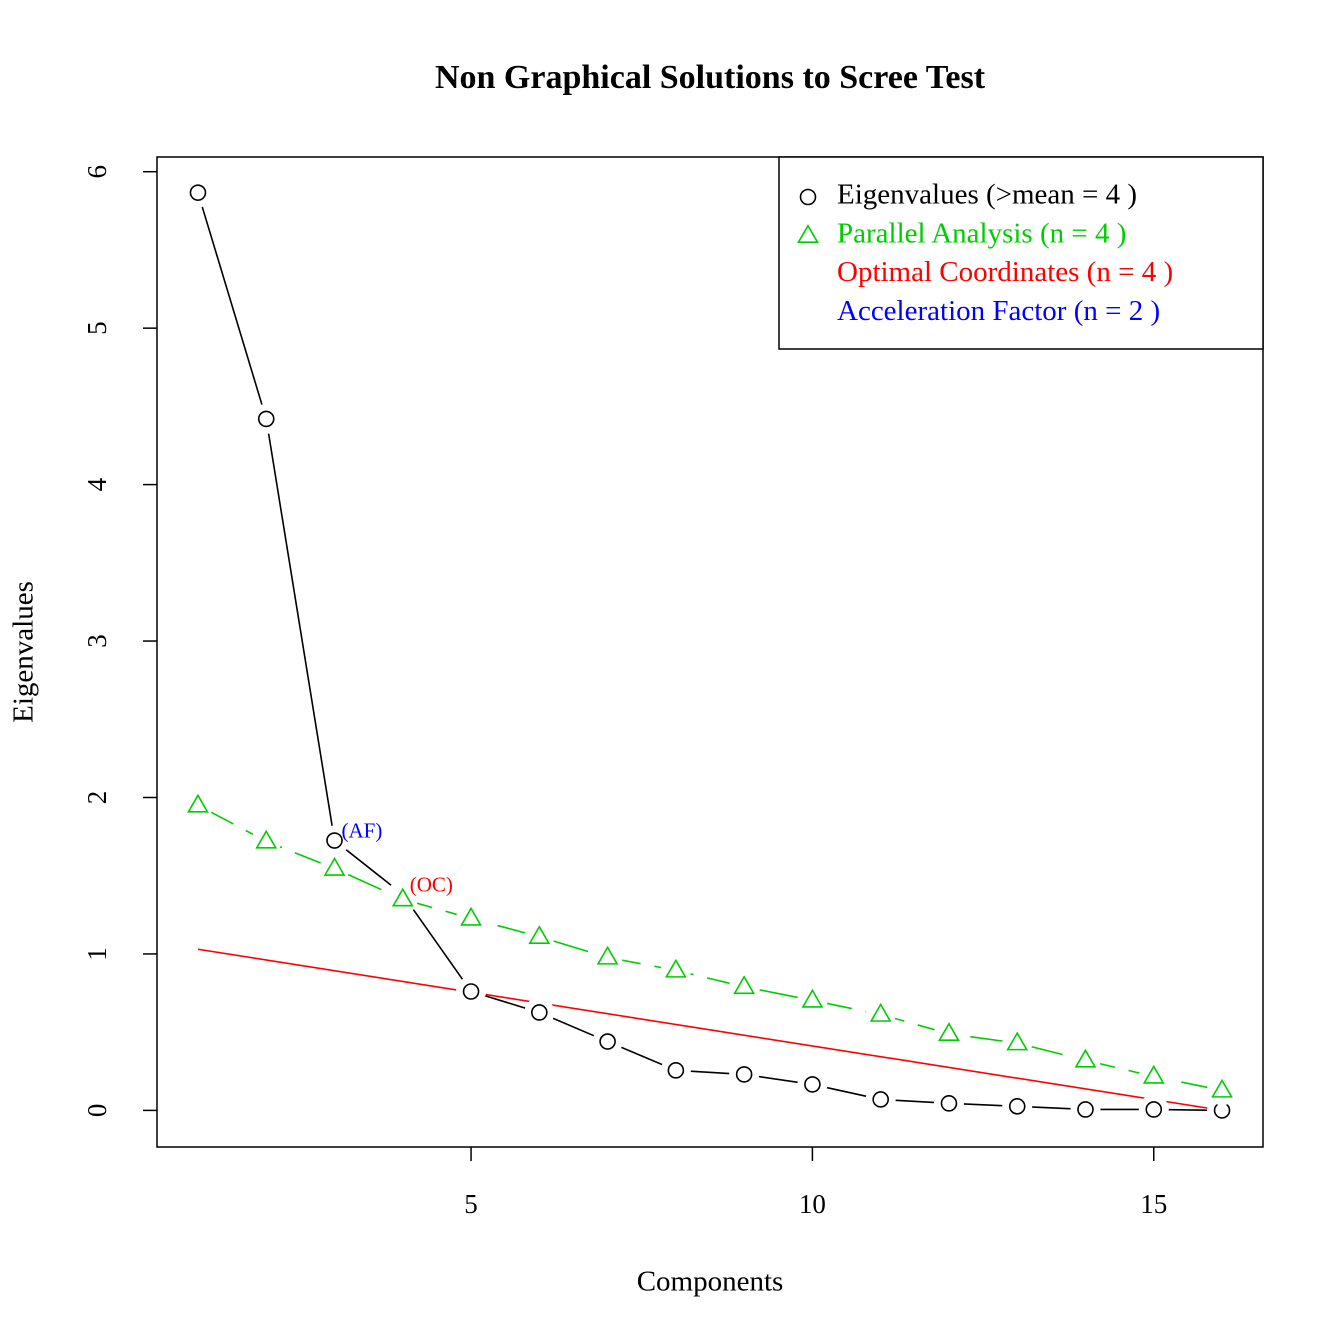 This screenshot has width=1344, height=1344. What do you see at coordinates (710, 1030) in the screenshot?
I see `series-line` at bounding box center [710, 1030].